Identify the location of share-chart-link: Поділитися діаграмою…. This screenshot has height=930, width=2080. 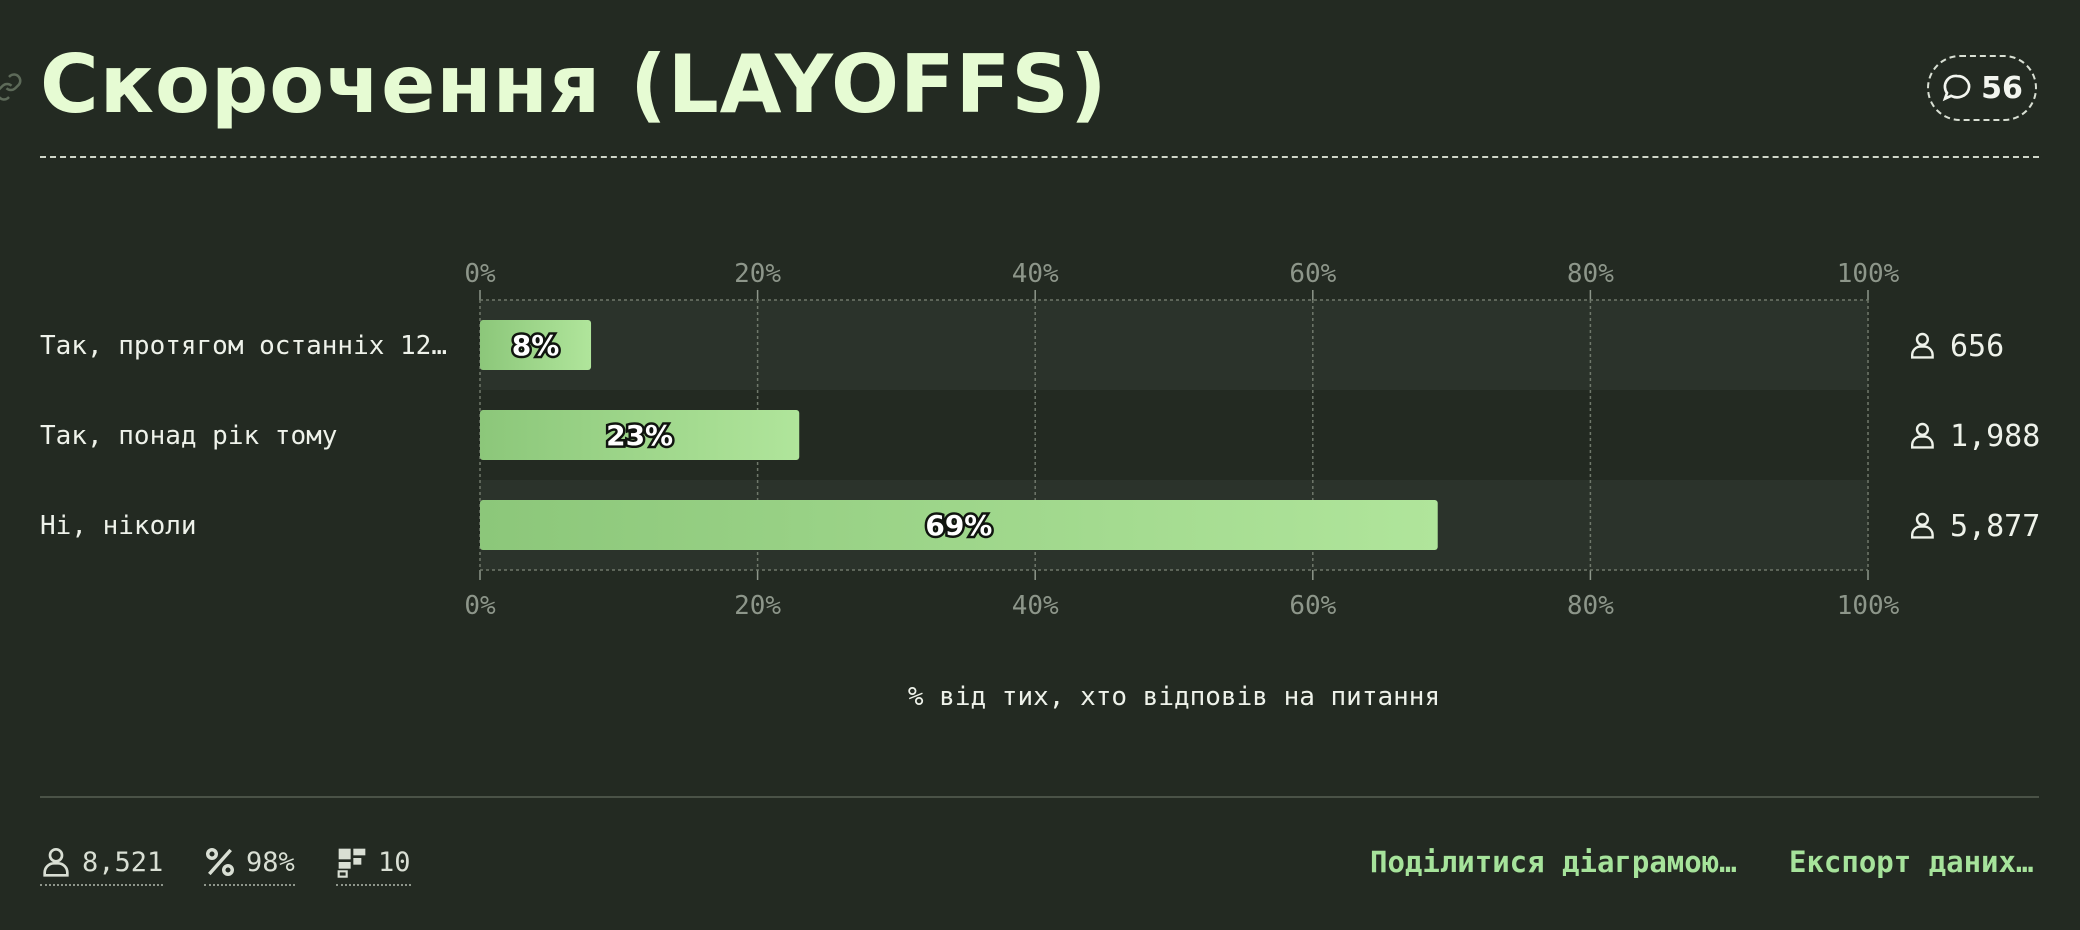
(1553, 862).